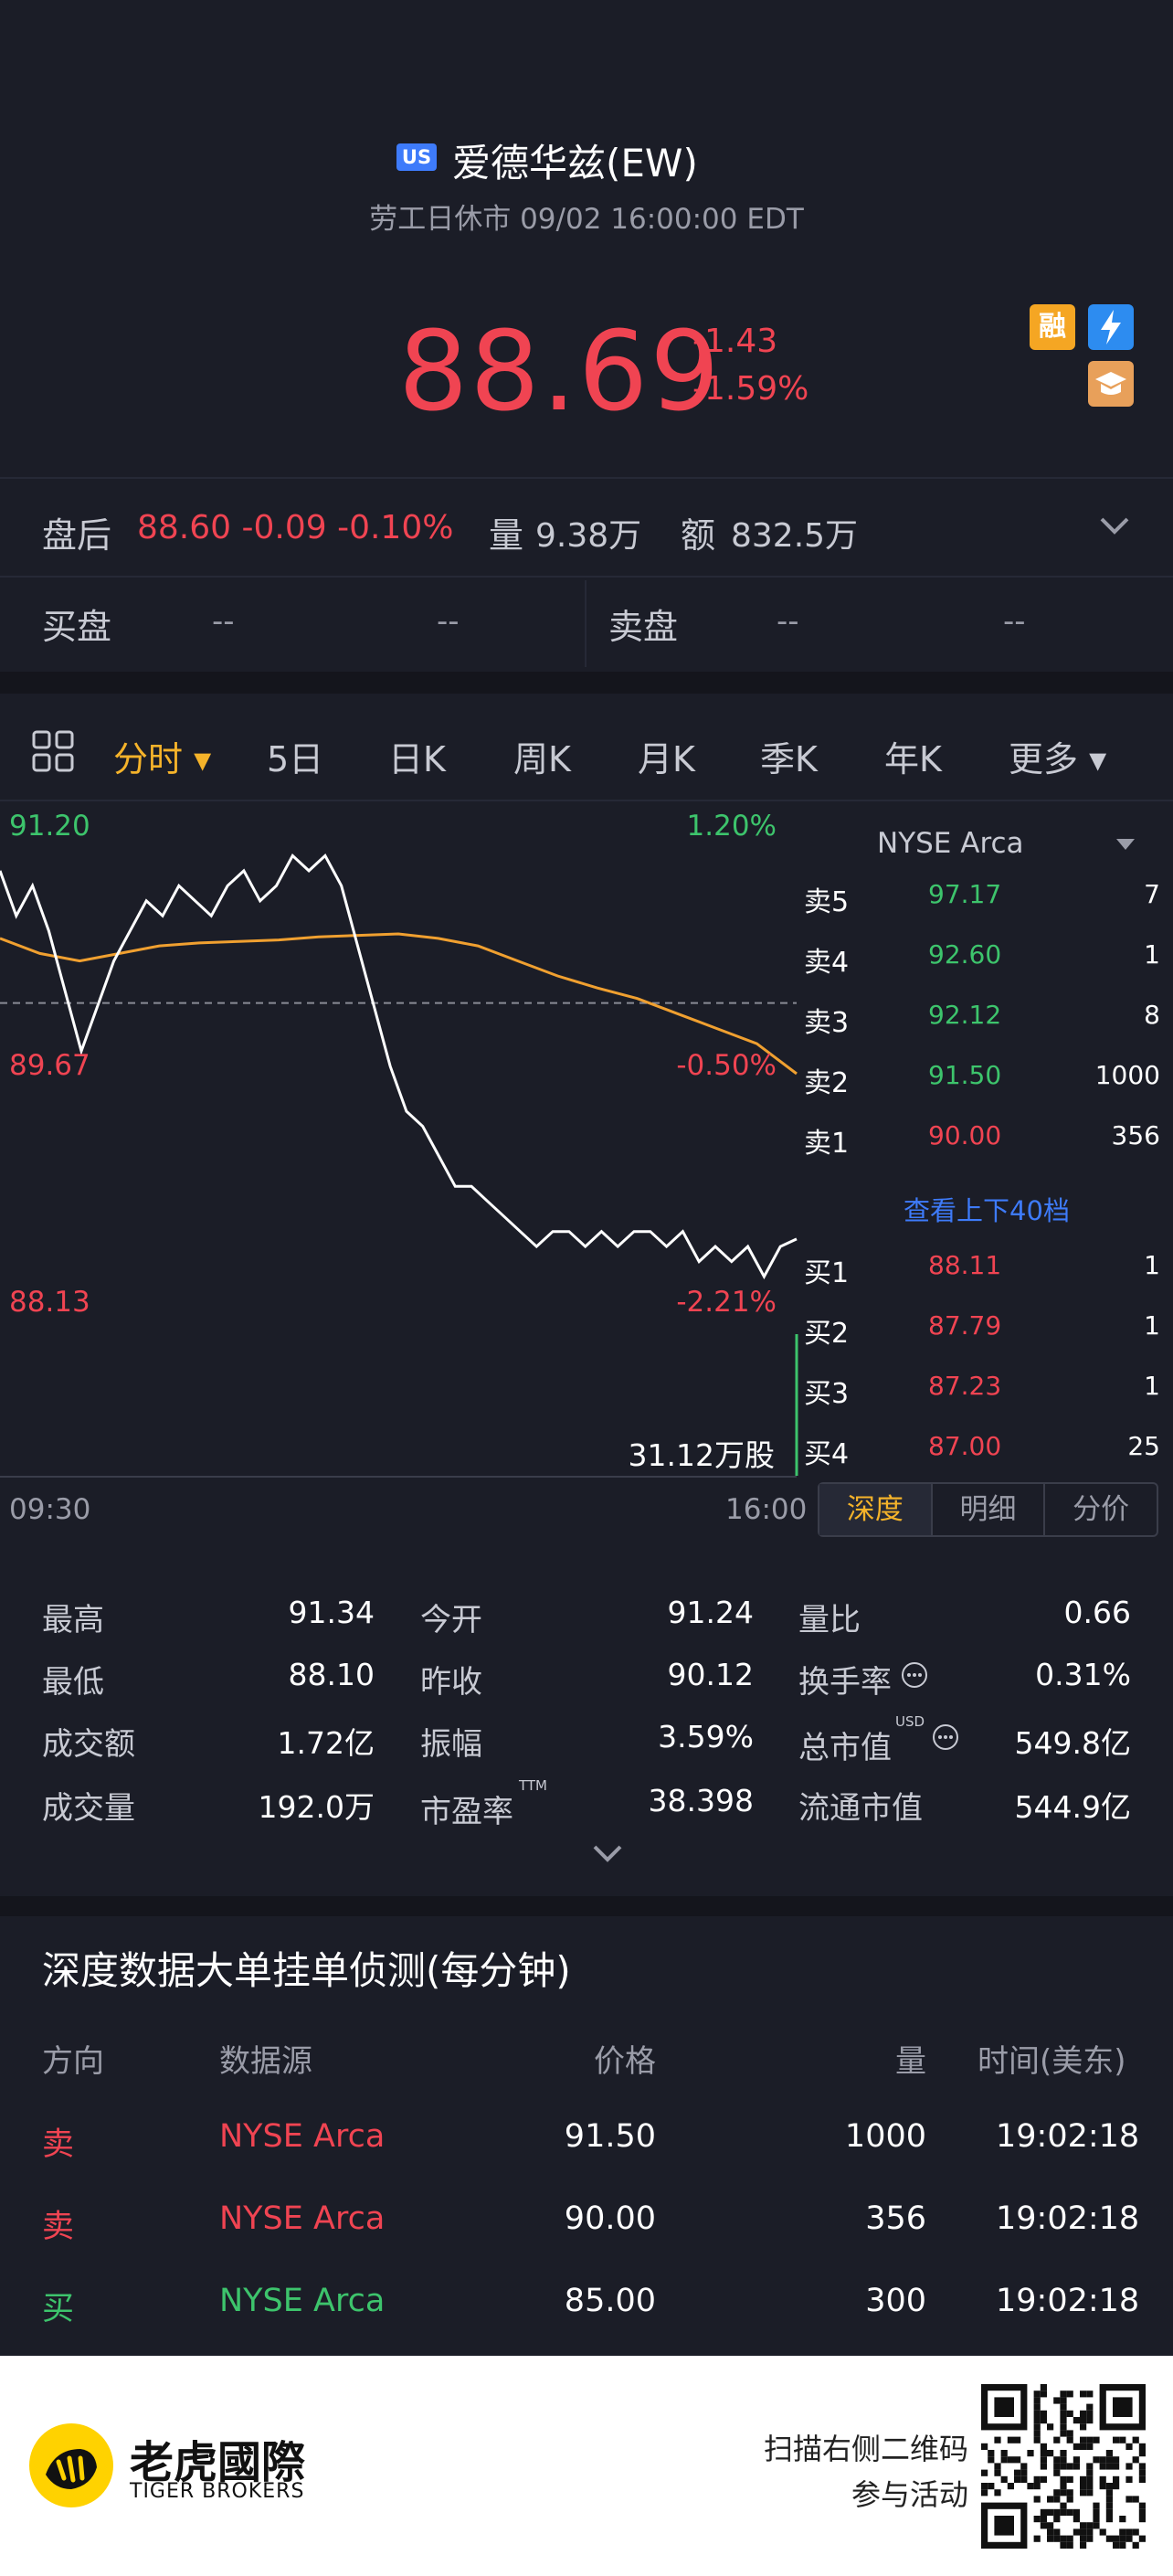 This screenshot has height=2576, width=1173. What do you see at coordinates (987, 1210) in the screenshot?
I see `view-40-levels-link: 查看上下40档` at bounding box center [987, 1210].